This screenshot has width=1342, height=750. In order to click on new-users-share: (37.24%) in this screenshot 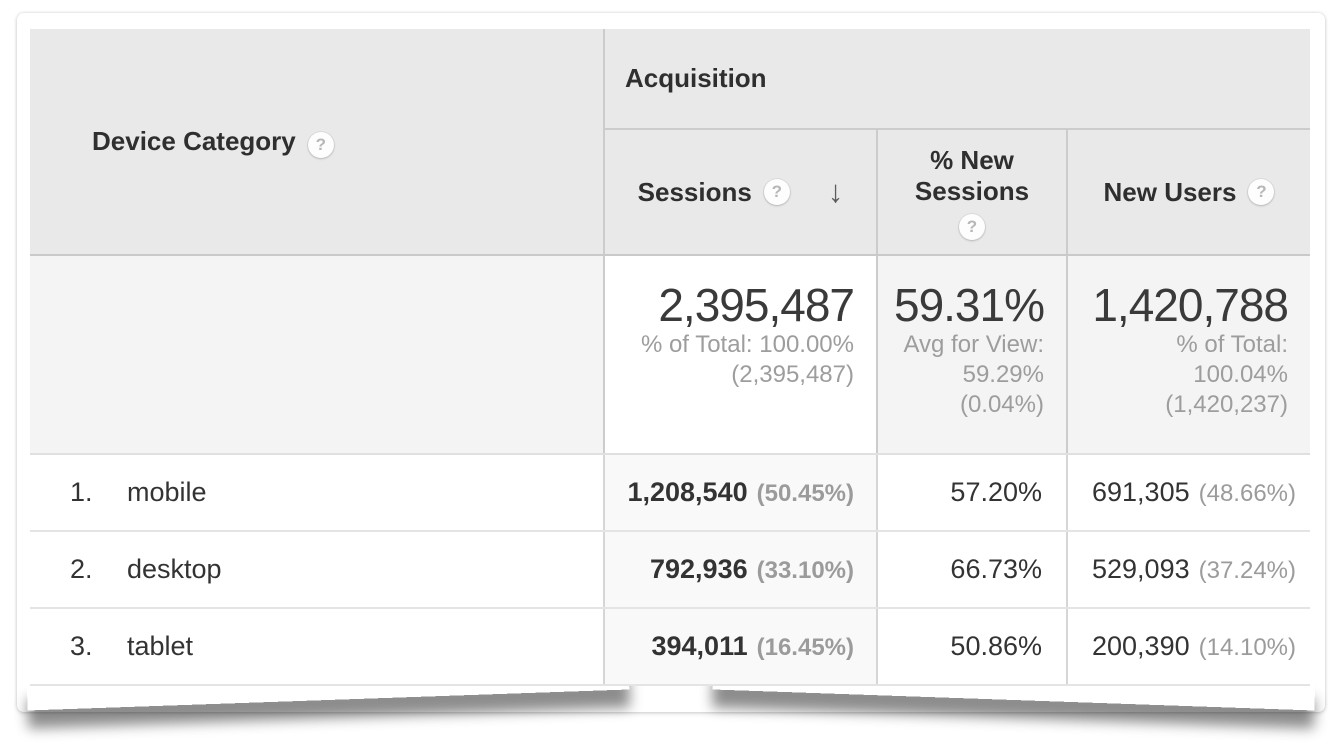, I will do `click(1247, 570)`.